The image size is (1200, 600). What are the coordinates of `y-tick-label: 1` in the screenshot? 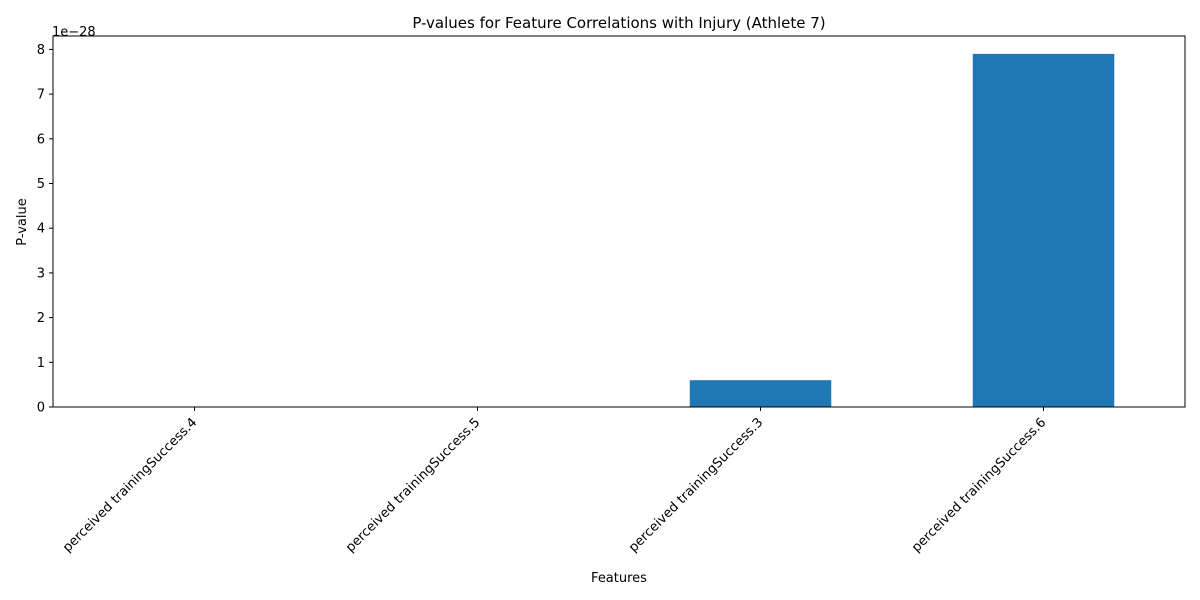 It's located at (41, 363).